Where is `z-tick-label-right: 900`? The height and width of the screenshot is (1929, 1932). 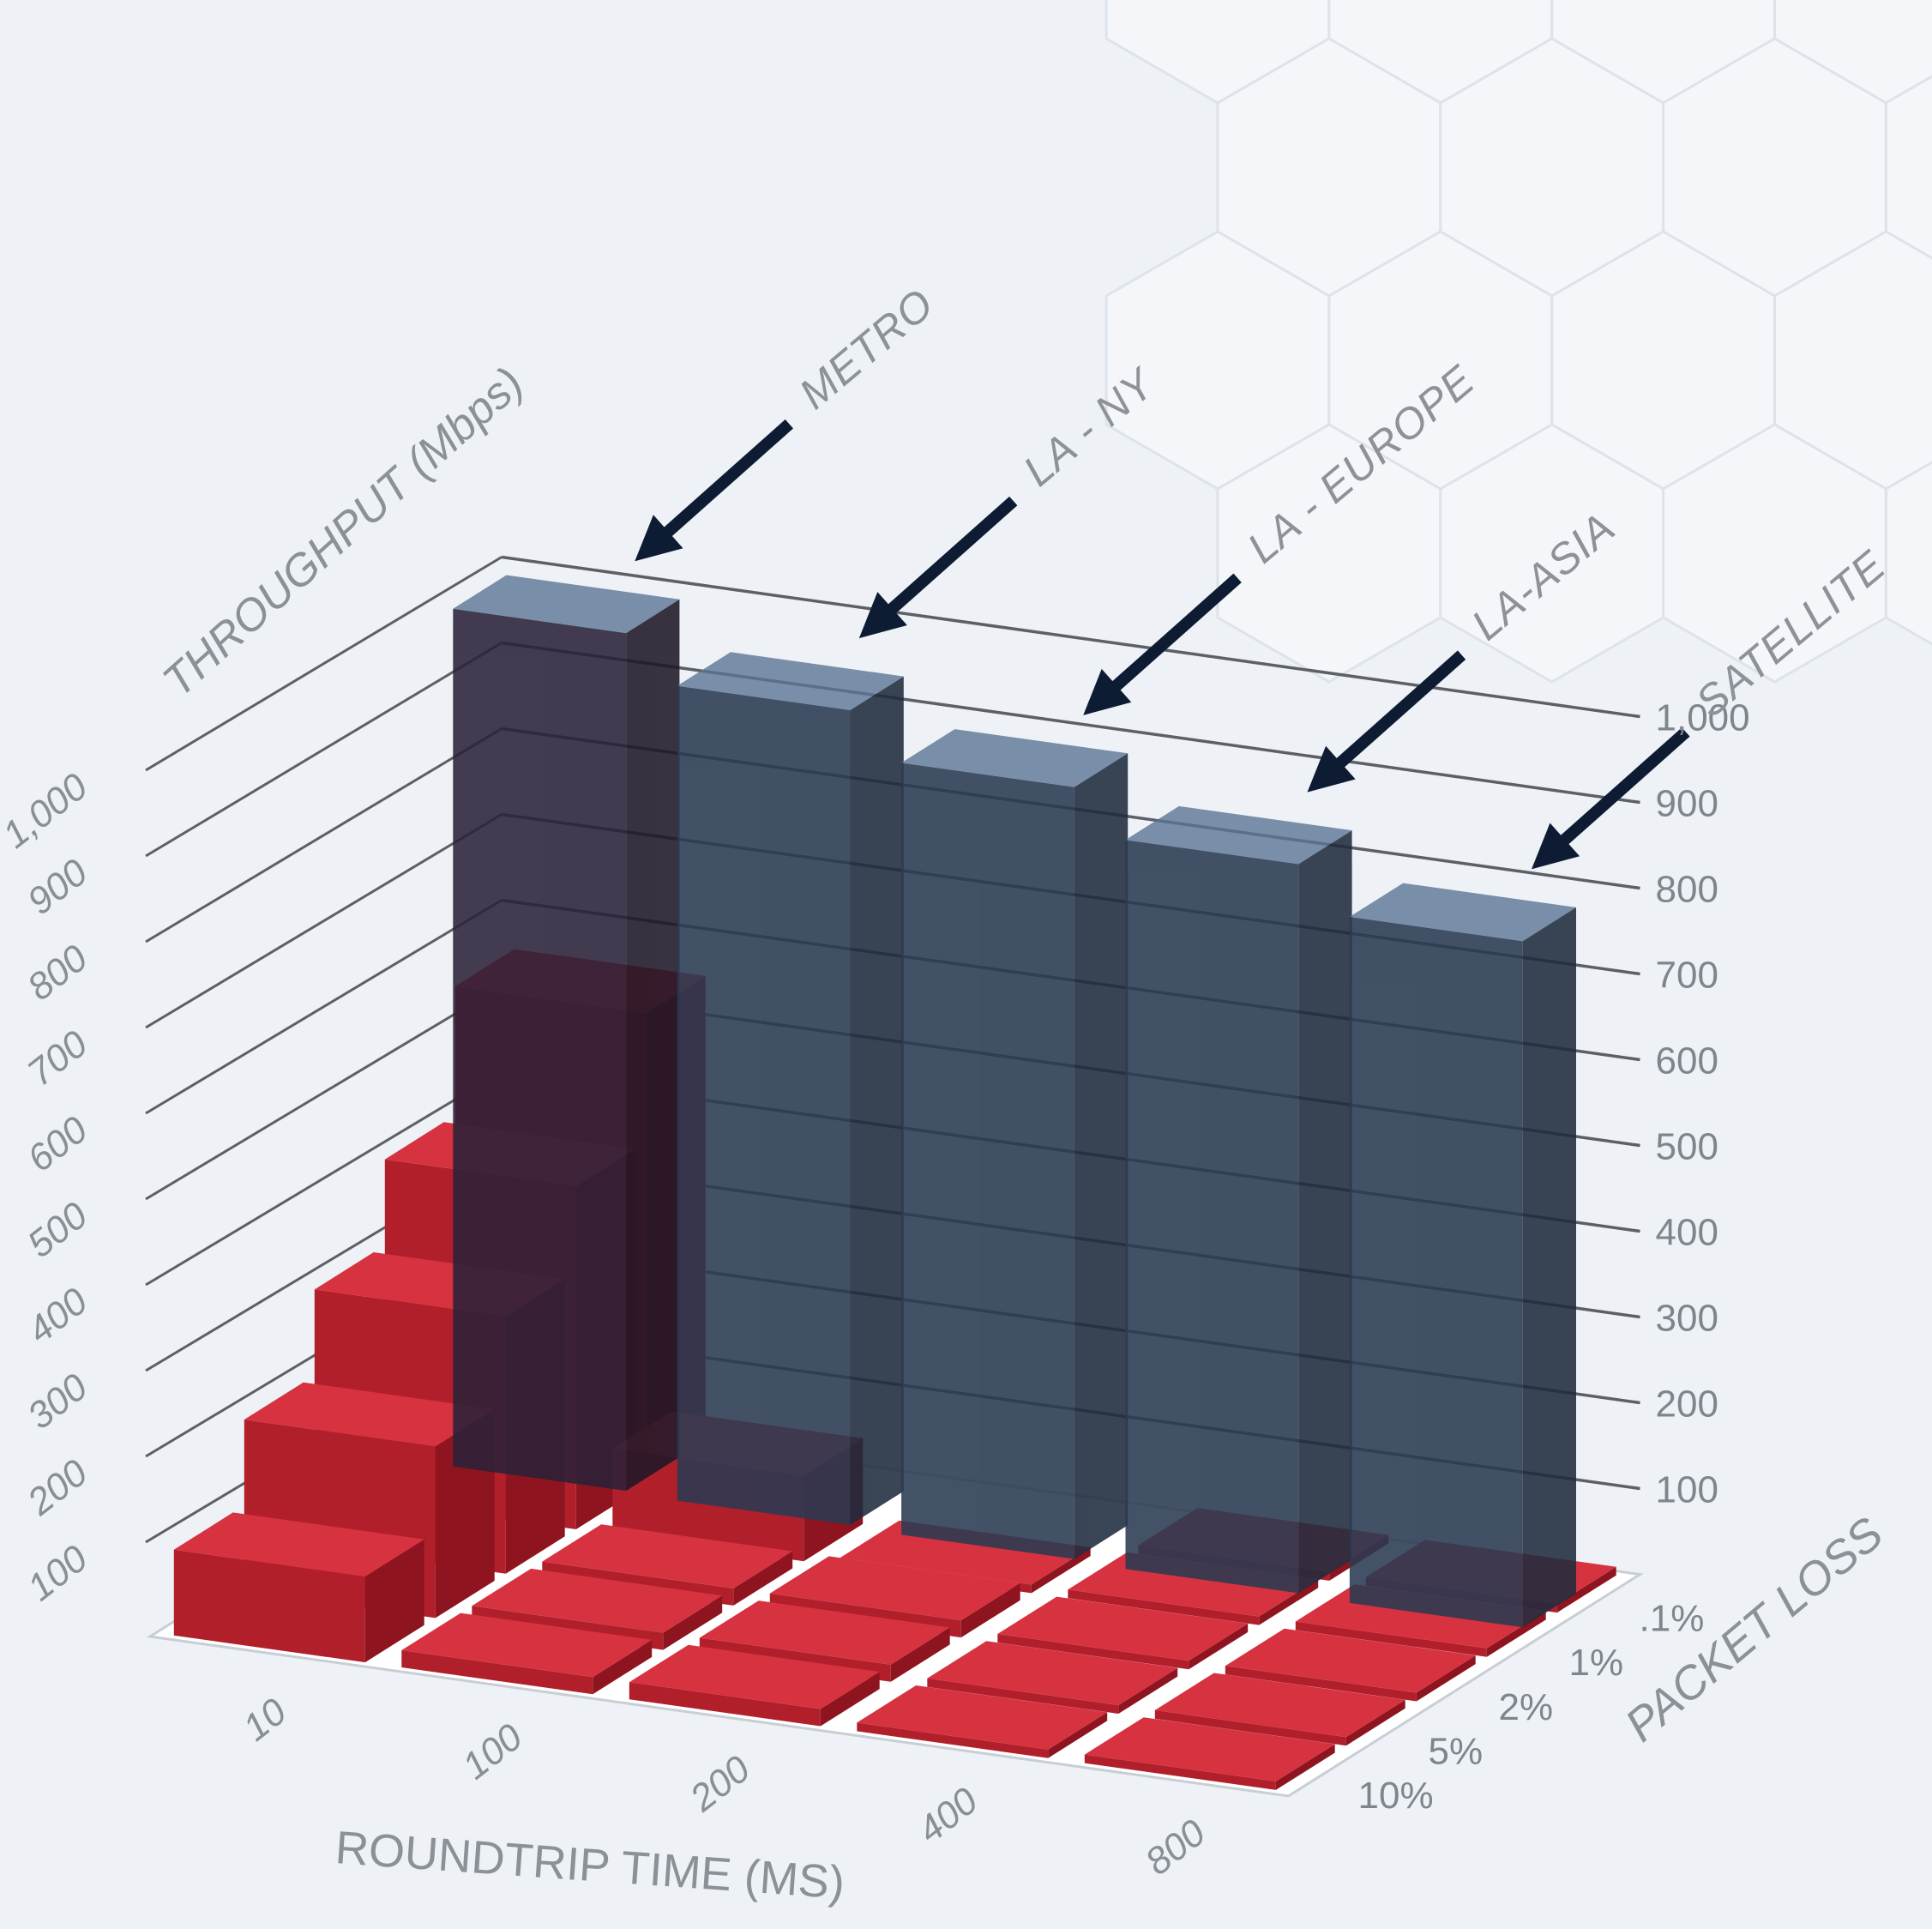
z-tick-label-right: 900 is located at coordinates (1687, 804).